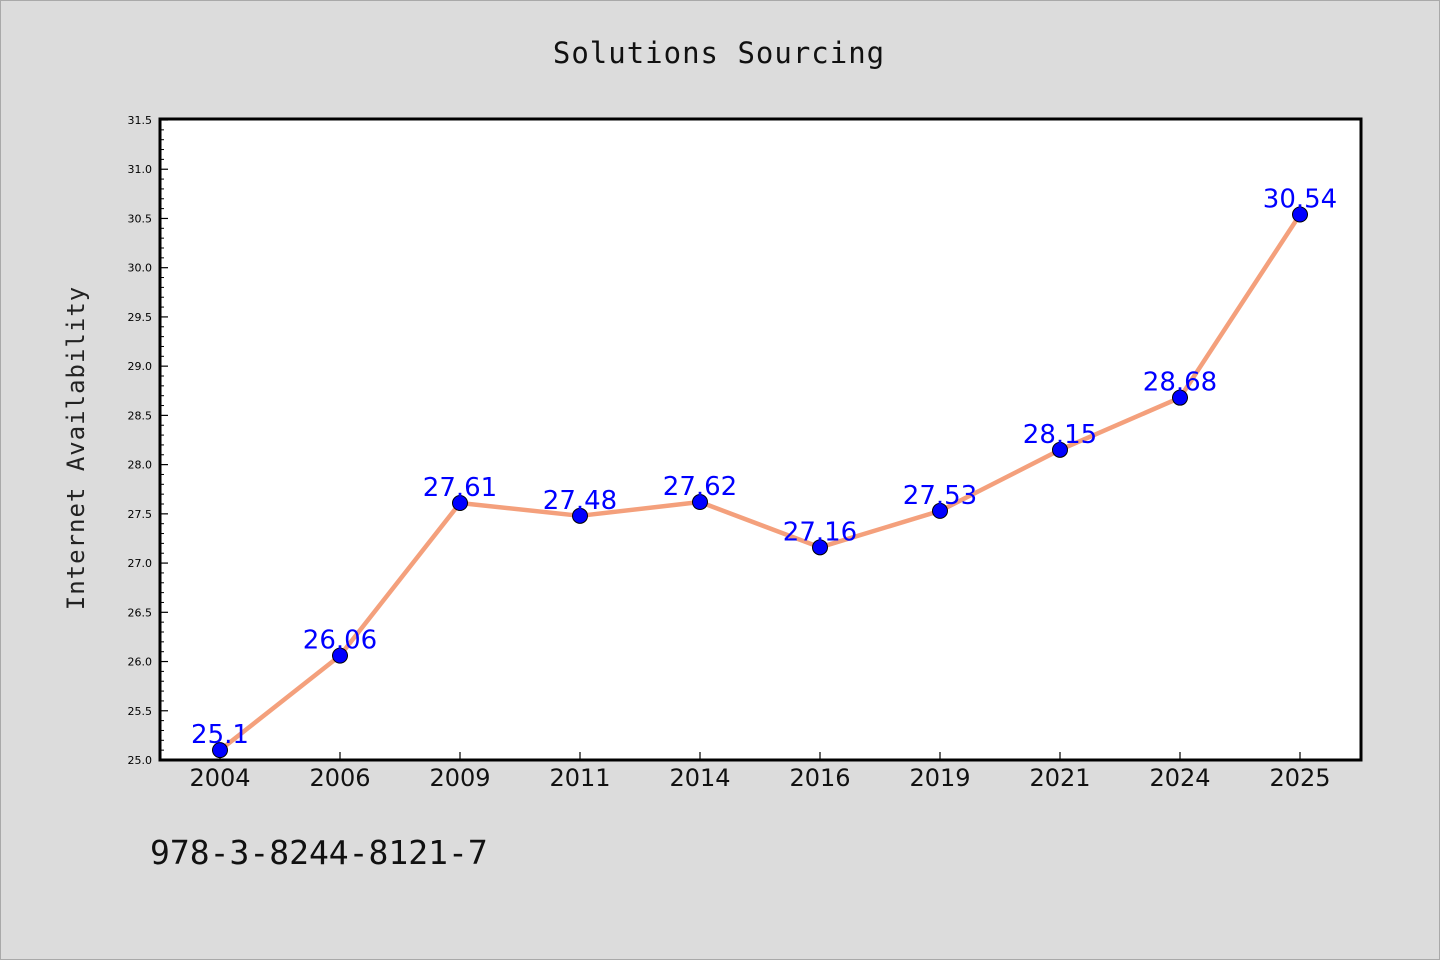  What do you see at coordinates (1300, 200) in the screenshot?
I see `data-label: 30.54` at bounding box center [1300, 200].